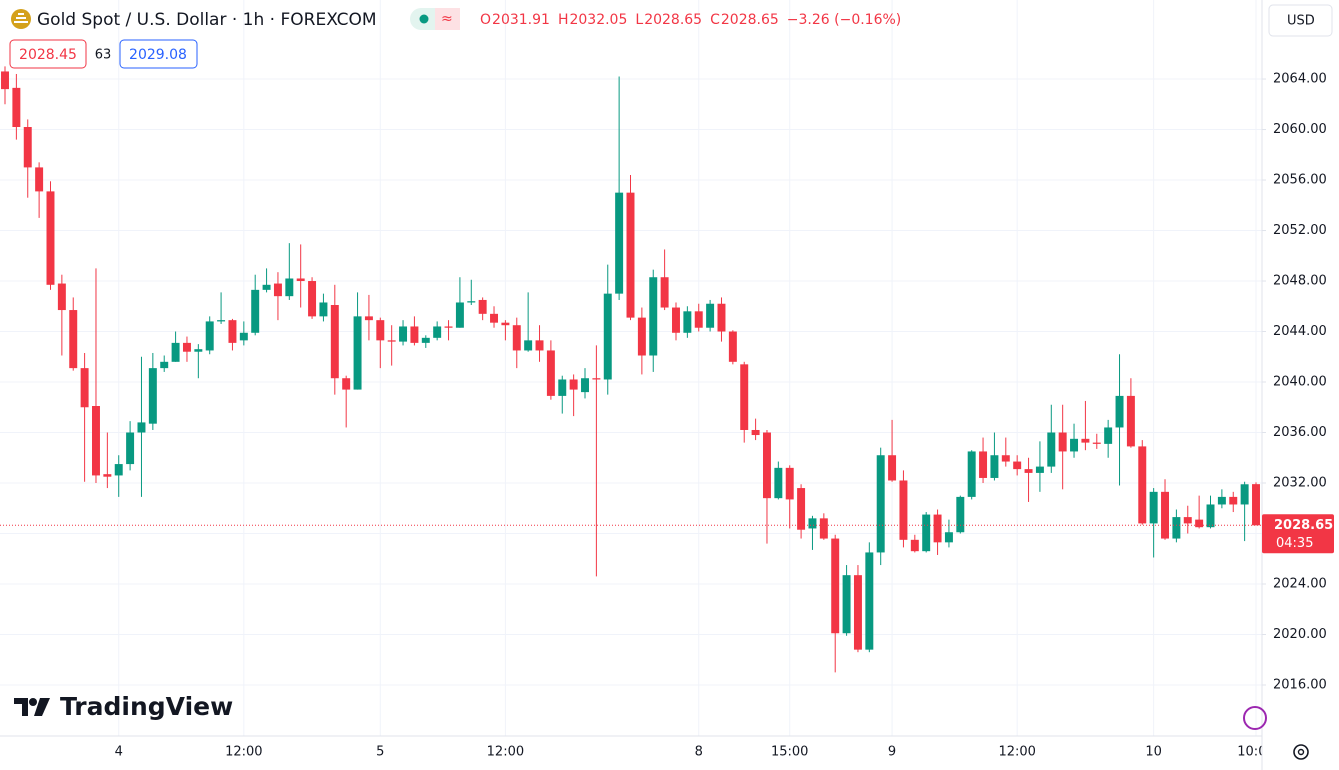  I want to click on ohlc-close-label: C, so click(715, 20).